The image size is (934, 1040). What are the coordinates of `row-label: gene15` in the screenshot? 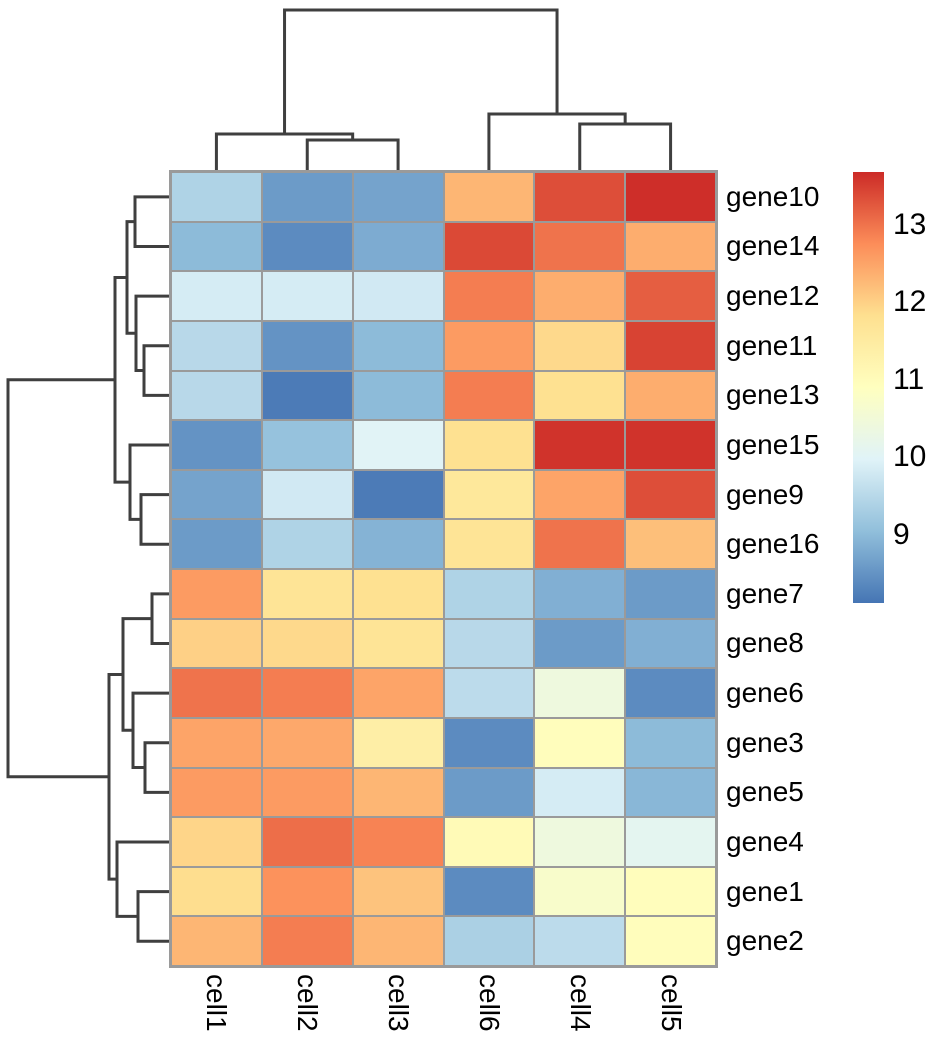 It's located at (773, 444).